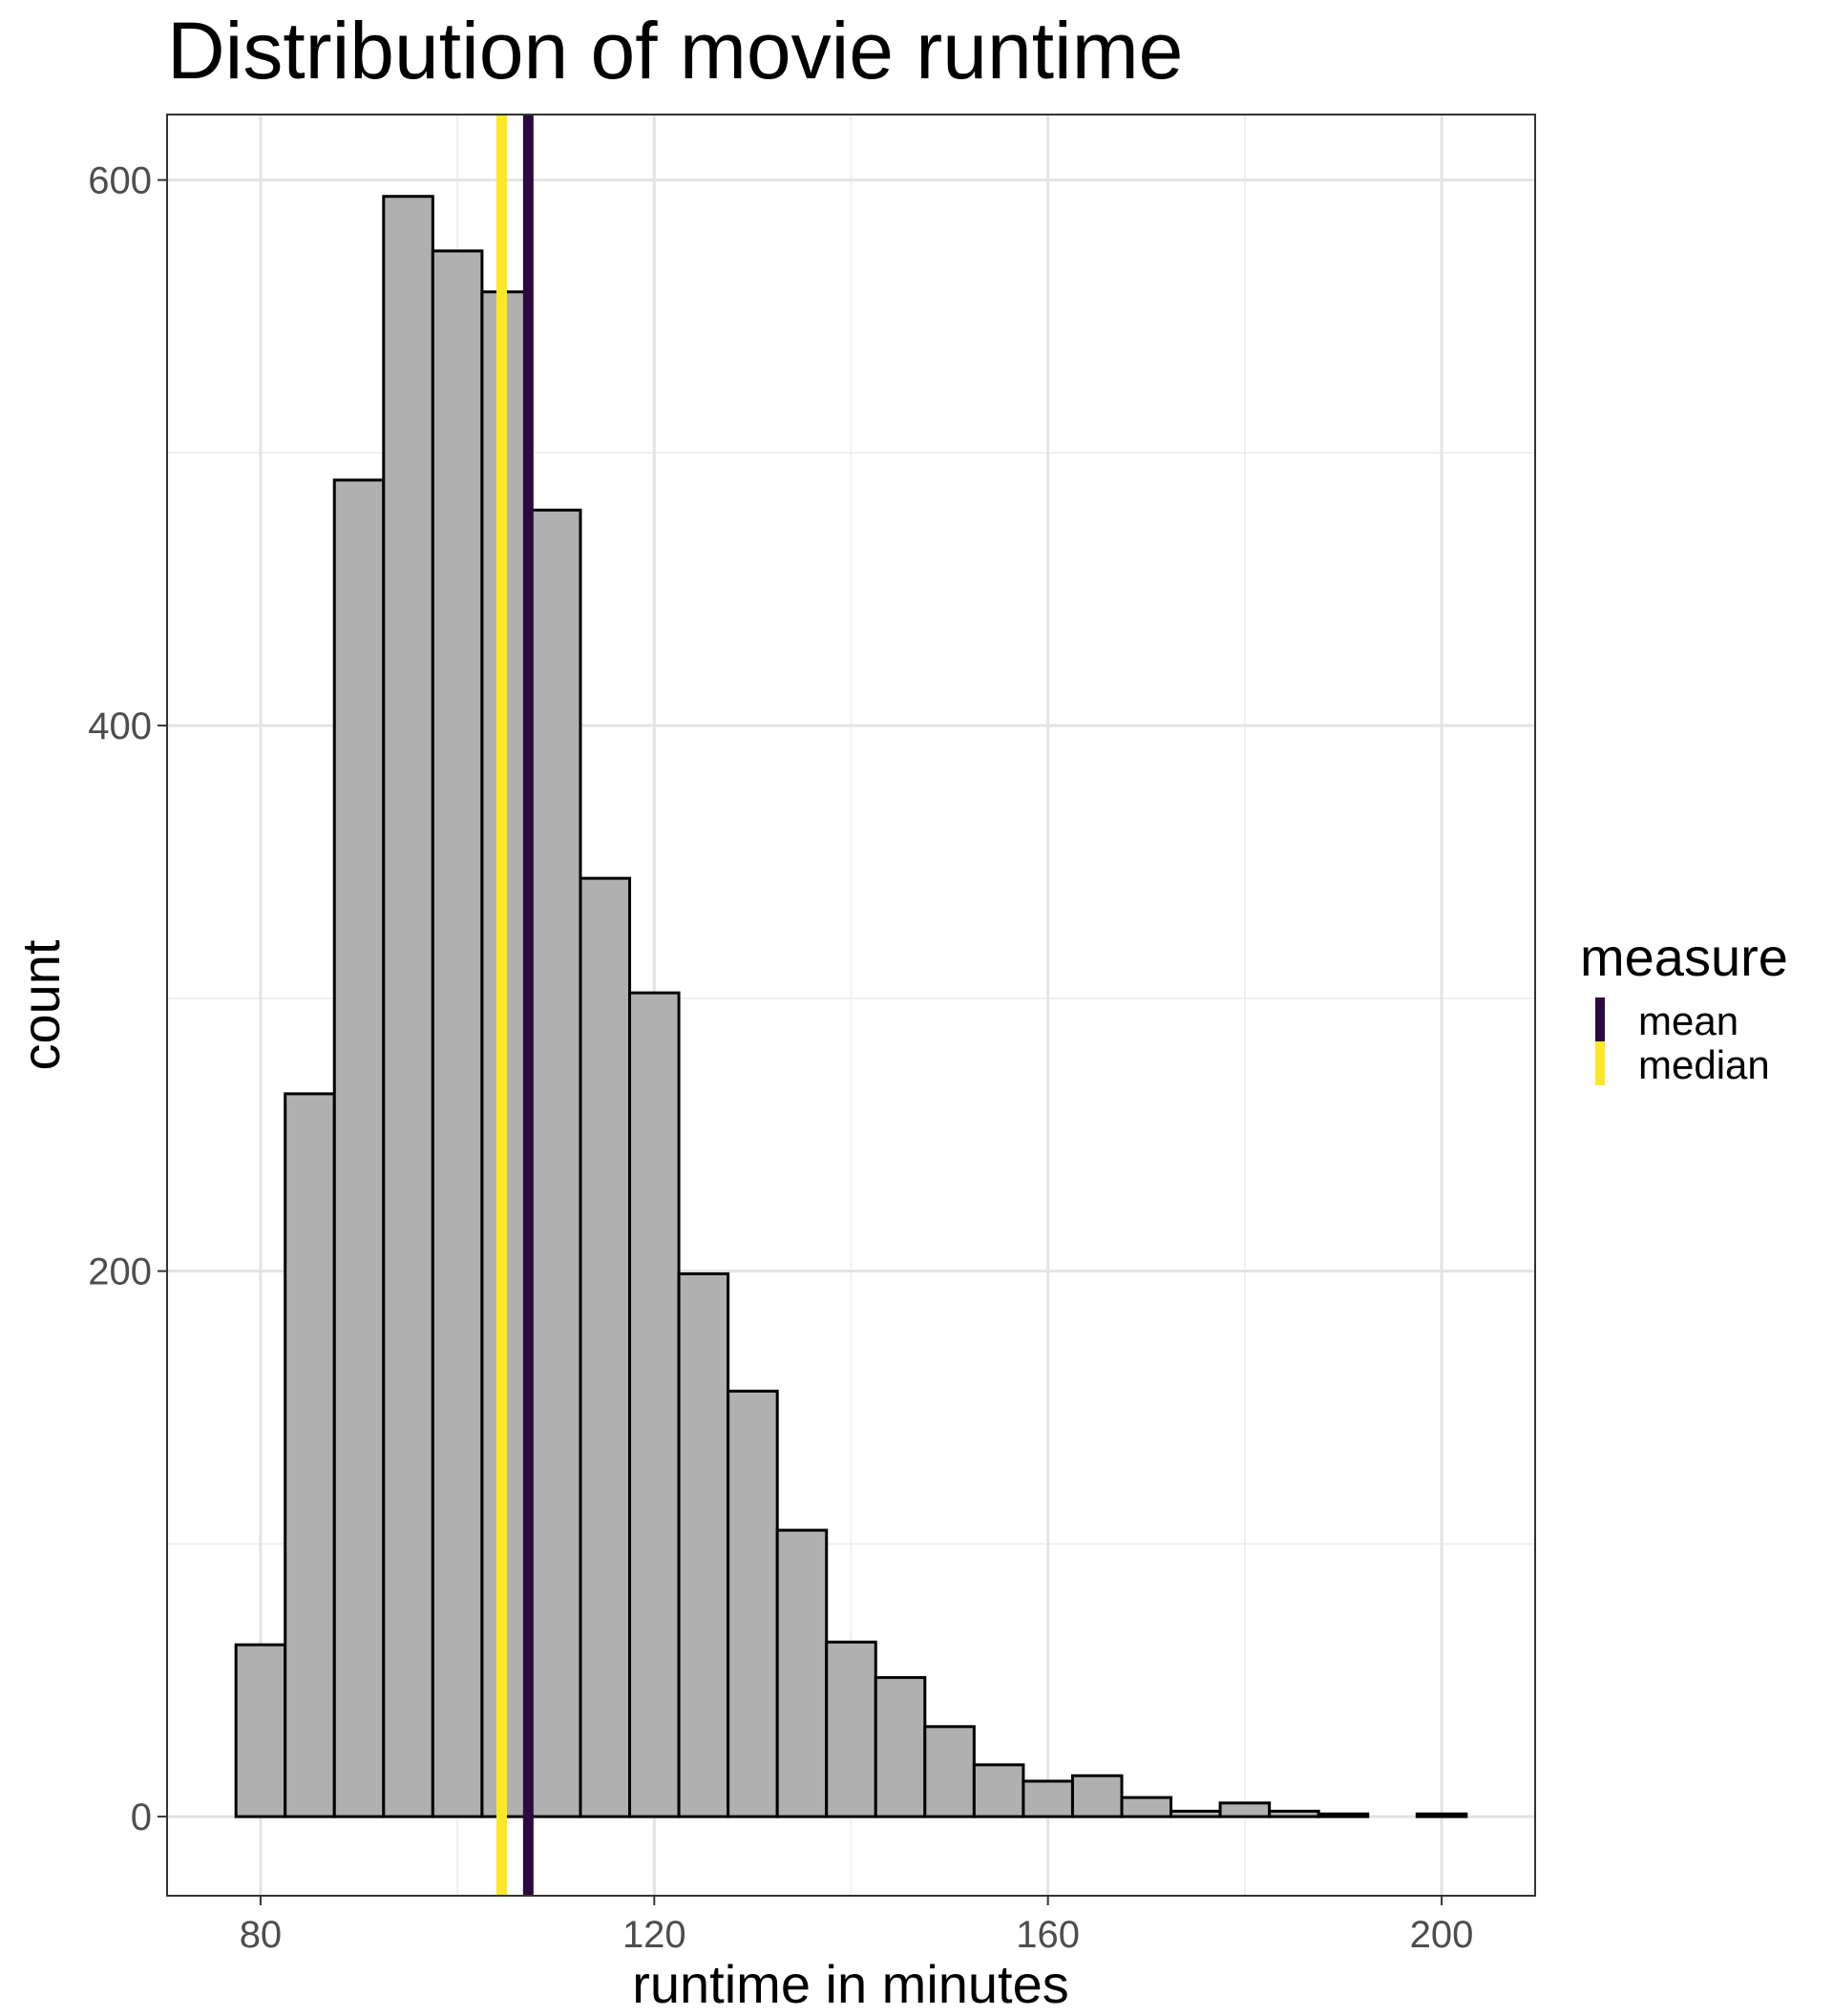  Describe the element at coordinates (857, 1926) in the screenshot. I see `x-axis: 80 120 160 200` at that location.